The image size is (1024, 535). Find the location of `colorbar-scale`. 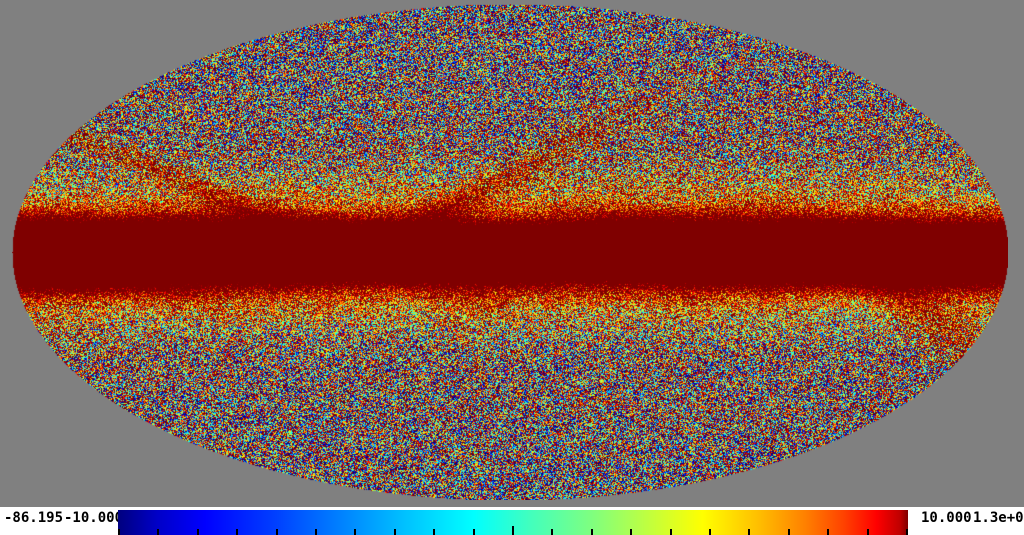

colorbar-scale is located at coordinates (513, 522).